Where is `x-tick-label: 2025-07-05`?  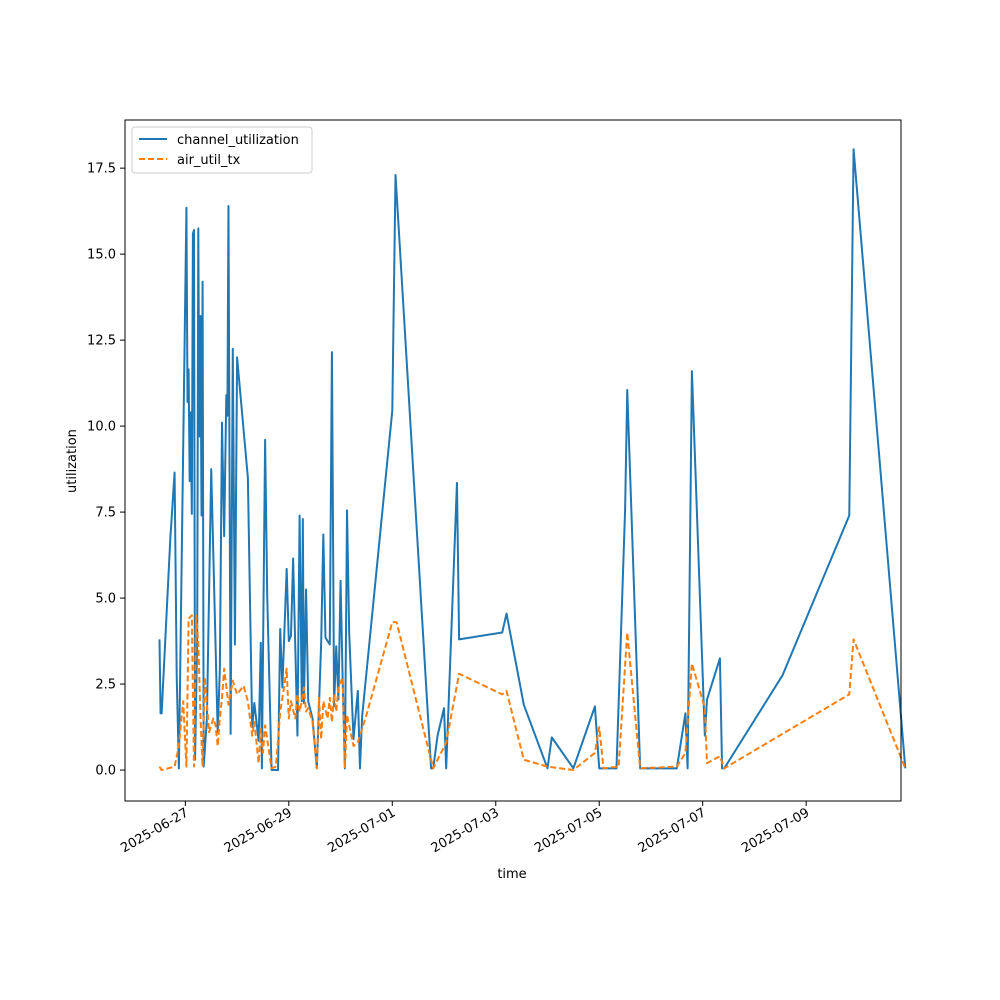 x-tick-label: 2025-07-05 is located at coordinates (568, 830).